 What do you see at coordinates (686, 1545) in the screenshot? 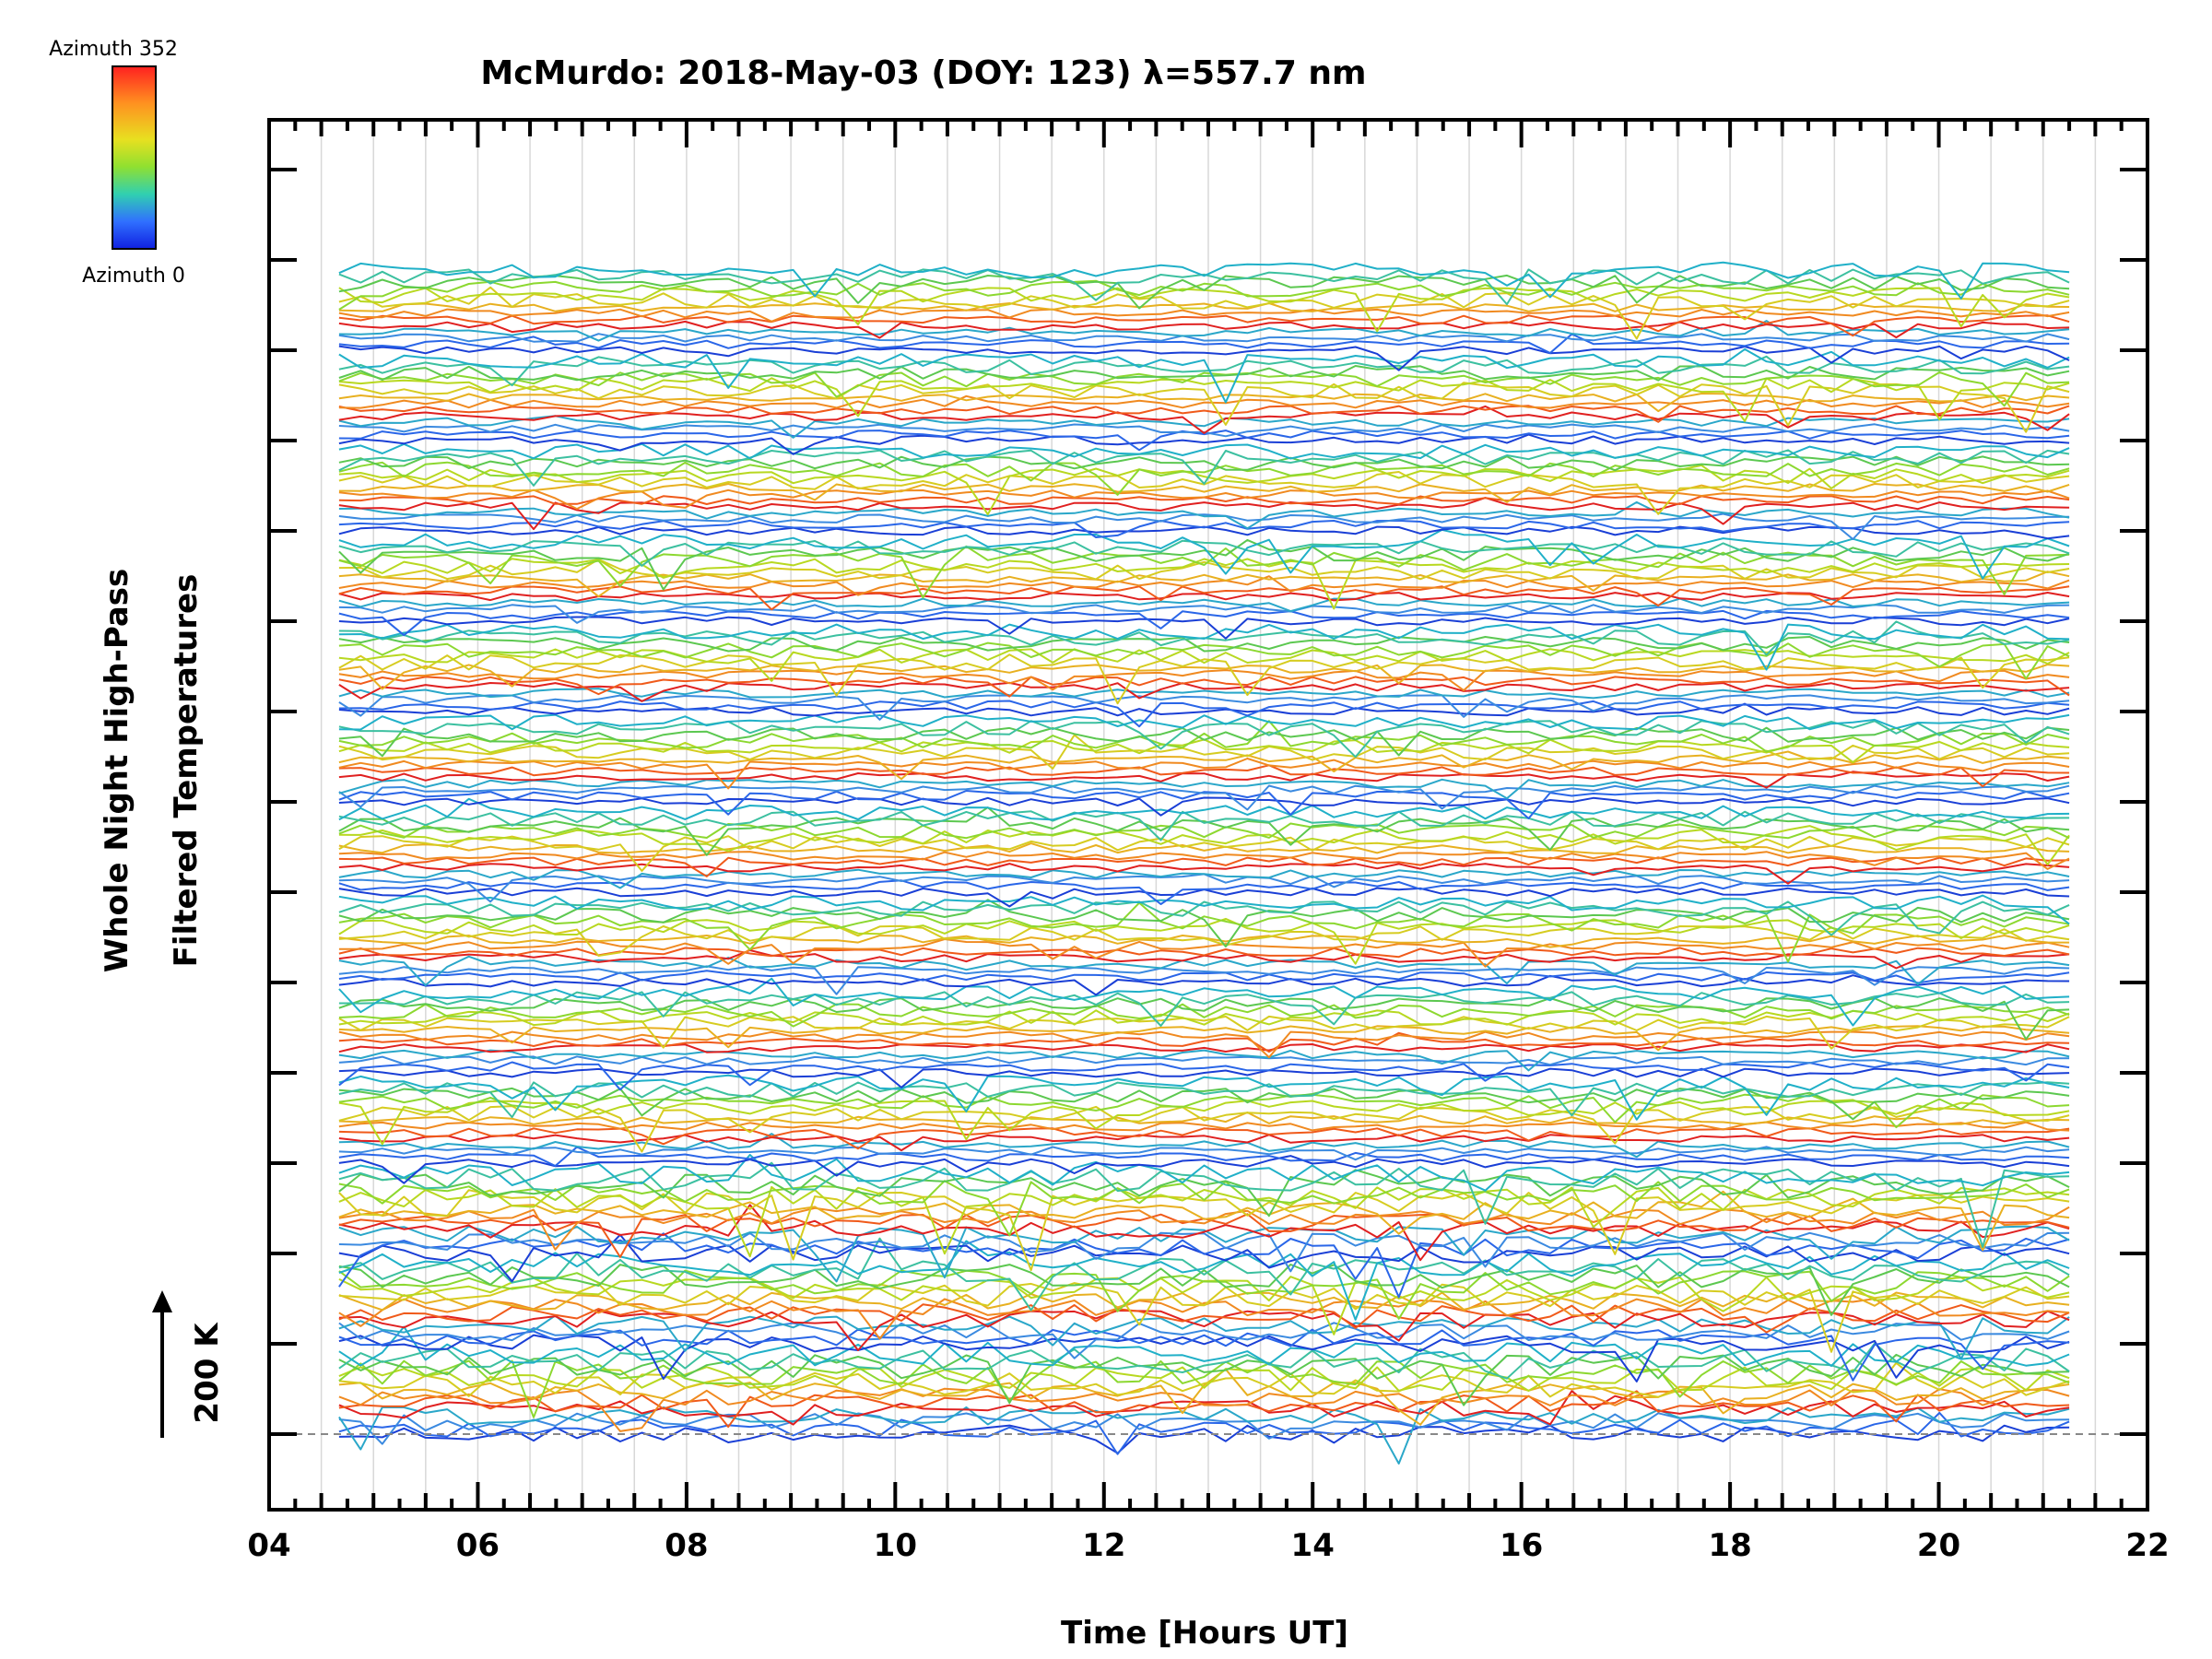
I see `x-tick-label: 08` at bounding box center [686, 1545].